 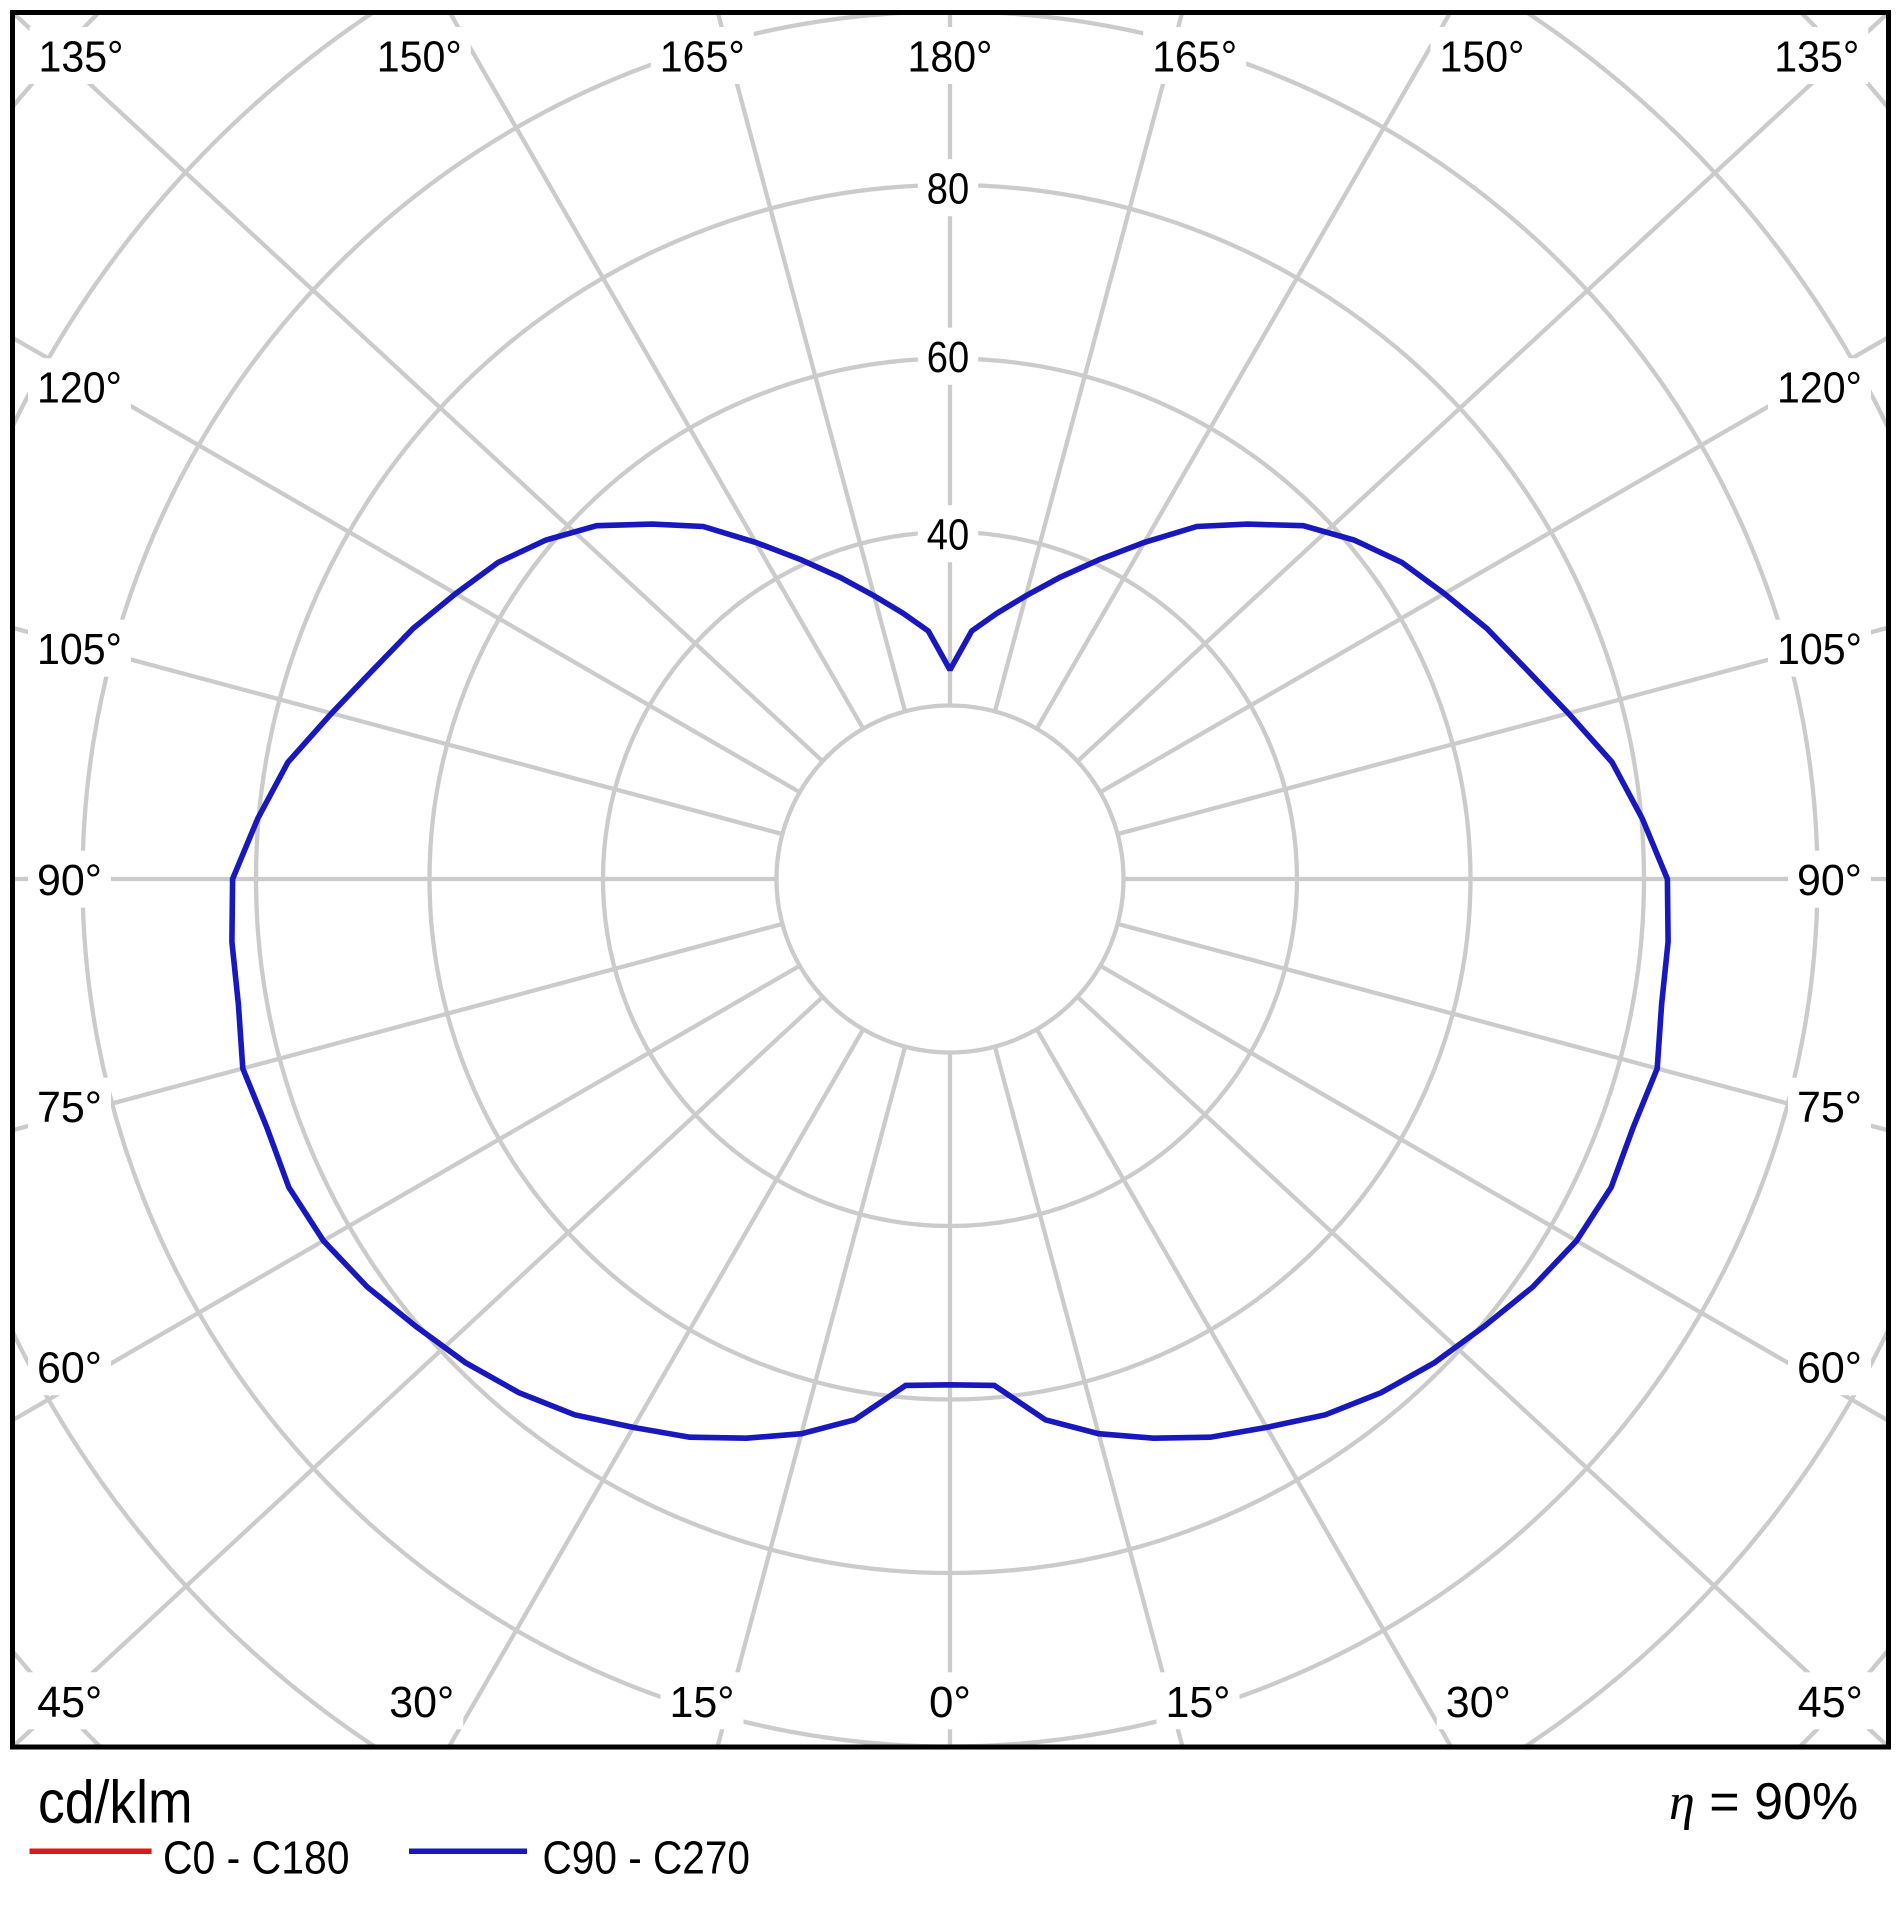 I want to click on svg-text: C90 - C270, so click(x=647, y=1858).